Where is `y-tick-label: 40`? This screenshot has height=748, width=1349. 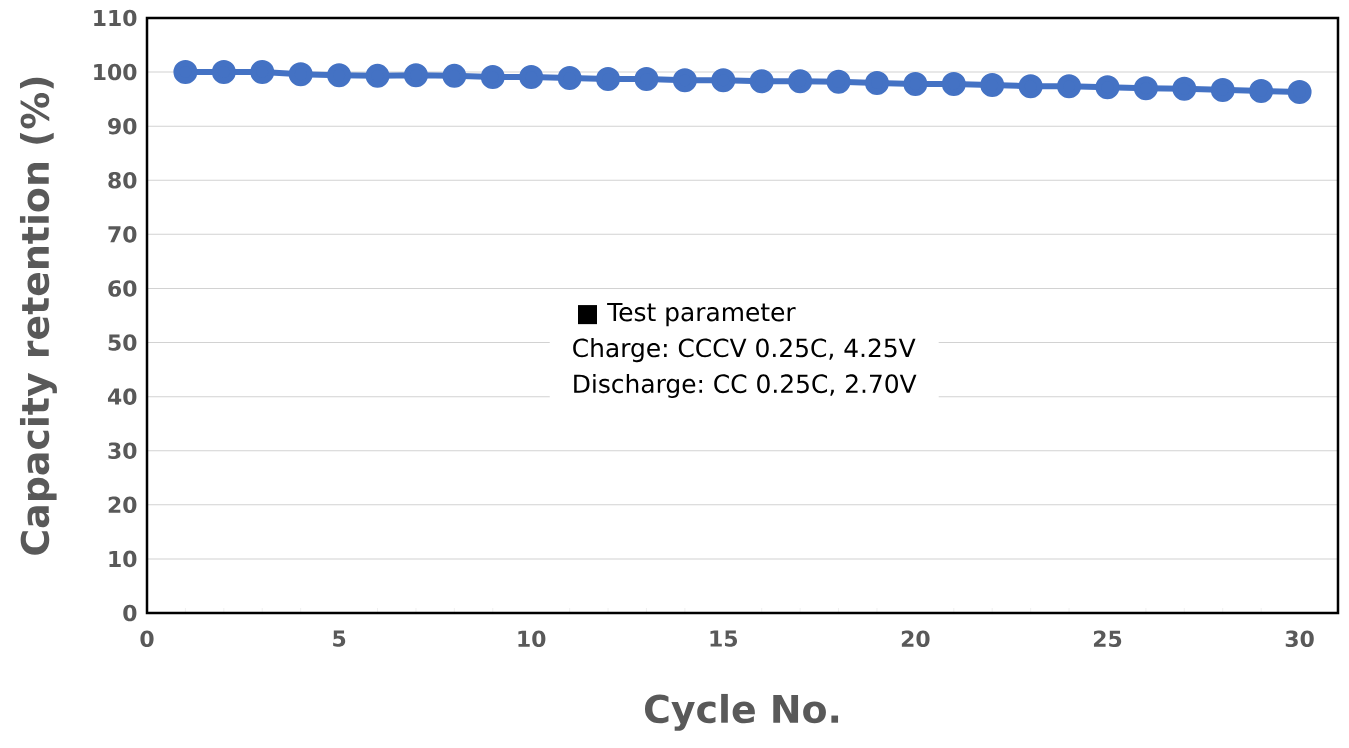
y-tick-label: 40 is located at coordinates (122, 396).